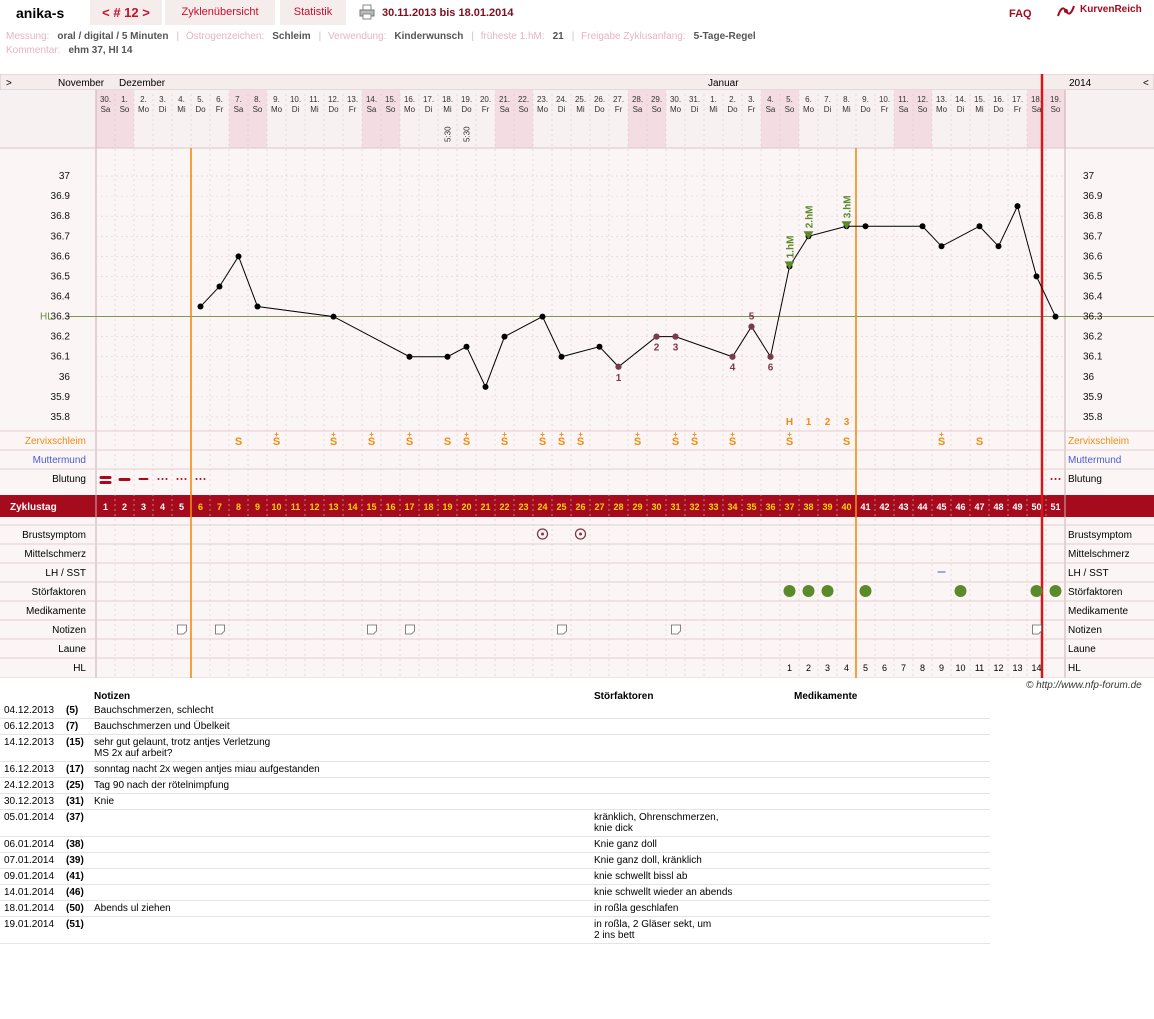 This screenshot has height=1019, width=1154. I want to click on cycle-day-number: 22, so click(504, 507).